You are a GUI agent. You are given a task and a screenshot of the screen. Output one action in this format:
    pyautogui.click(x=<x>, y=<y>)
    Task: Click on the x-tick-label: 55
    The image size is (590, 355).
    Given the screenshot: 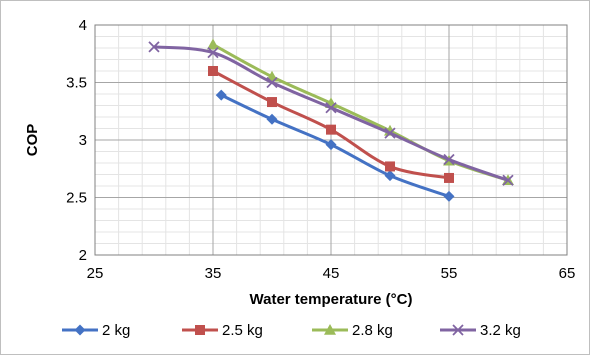 What is the action you would take?
    pyautogui.click(x=449, y=273)
    